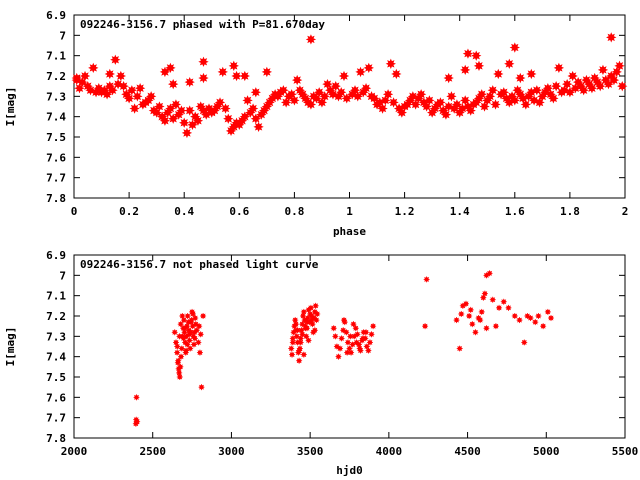 Image resolution: width=640 pixels, height=480 pixels. What do you see at coordinates (467, 451) in the screenshot?
I see `x-tick-label: 4500` at bounding box center [467, 451].